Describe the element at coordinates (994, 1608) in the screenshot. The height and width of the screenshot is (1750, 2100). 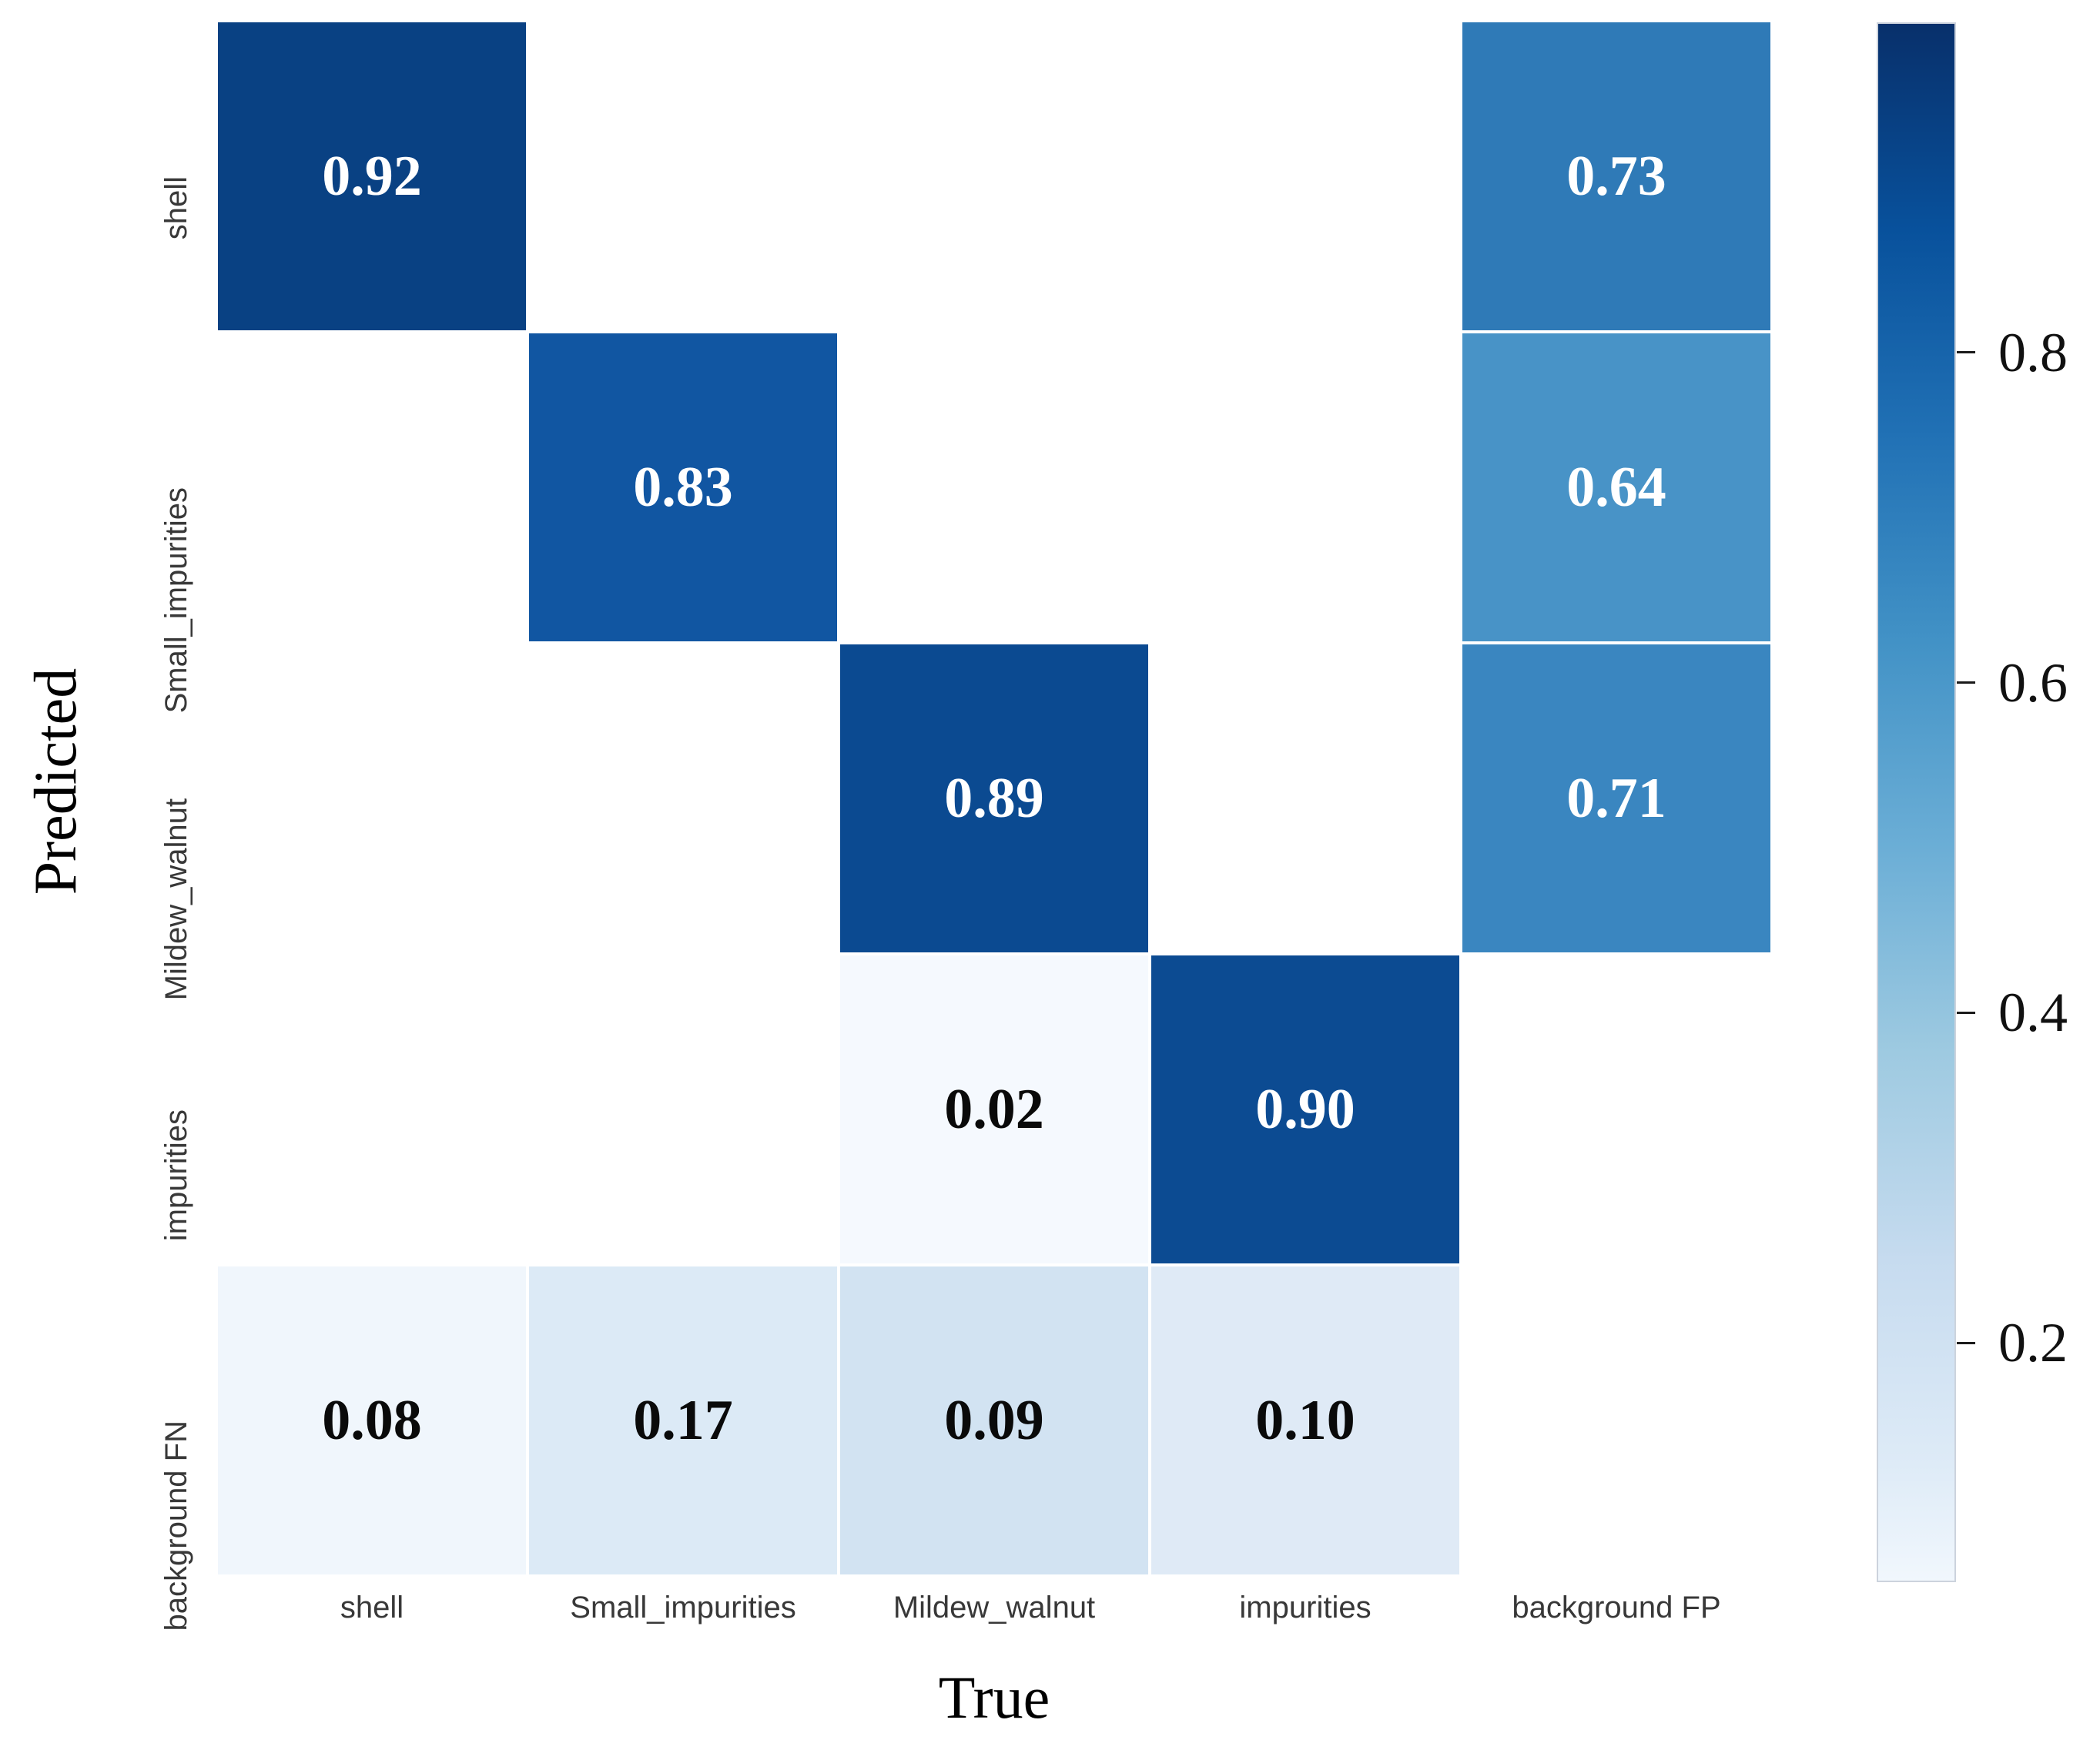
I see `xtick-label-2: Mildew_walnut` at that location.